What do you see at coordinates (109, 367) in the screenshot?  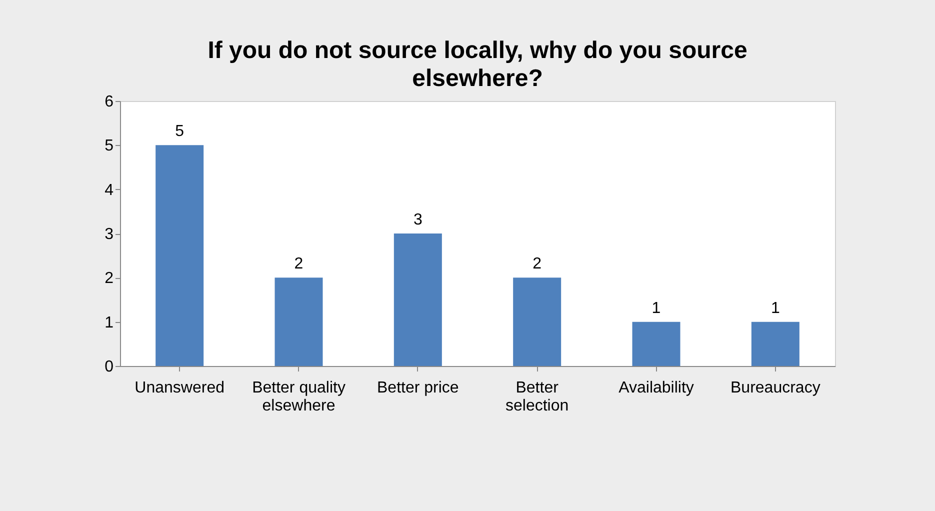 I see `y-tick-label: 0` at bounding box center [109, 367].